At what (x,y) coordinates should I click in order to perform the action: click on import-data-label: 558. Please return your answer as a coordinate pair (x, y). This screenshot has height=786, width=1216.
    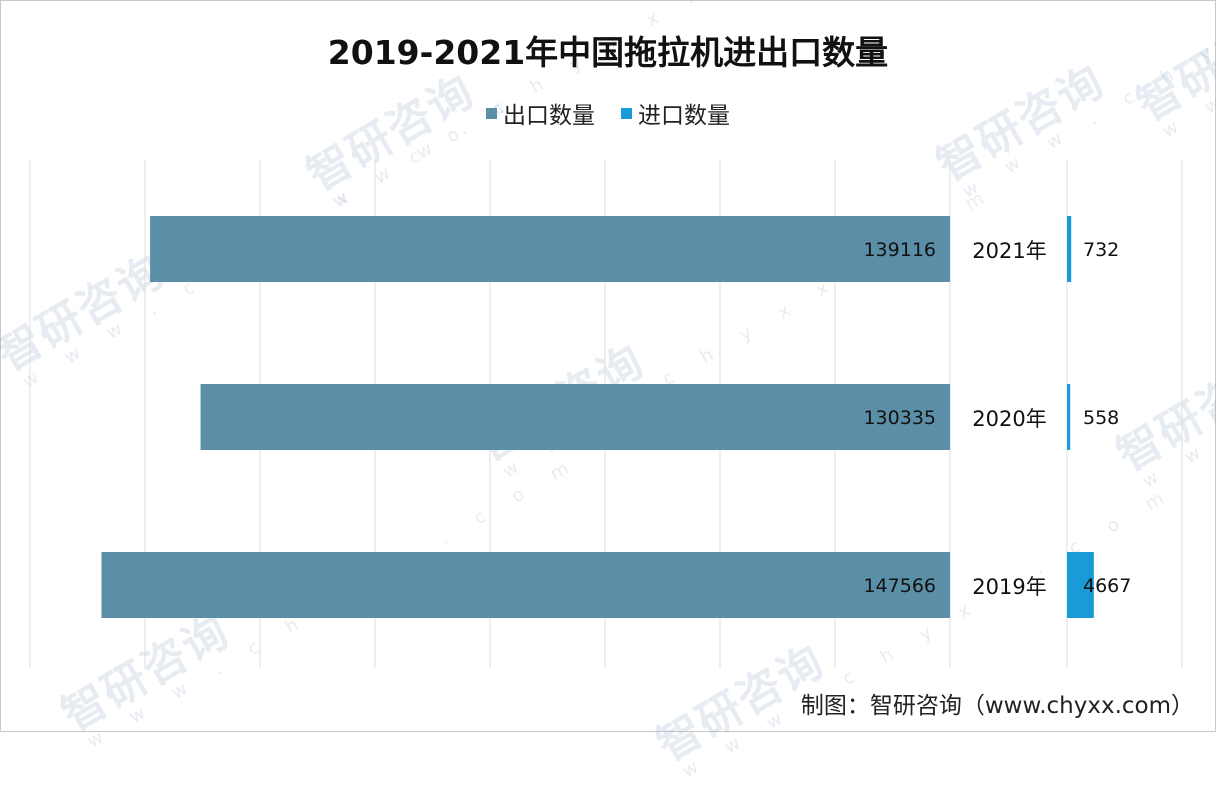
    Looking at the image, I should click on (1101, 418).